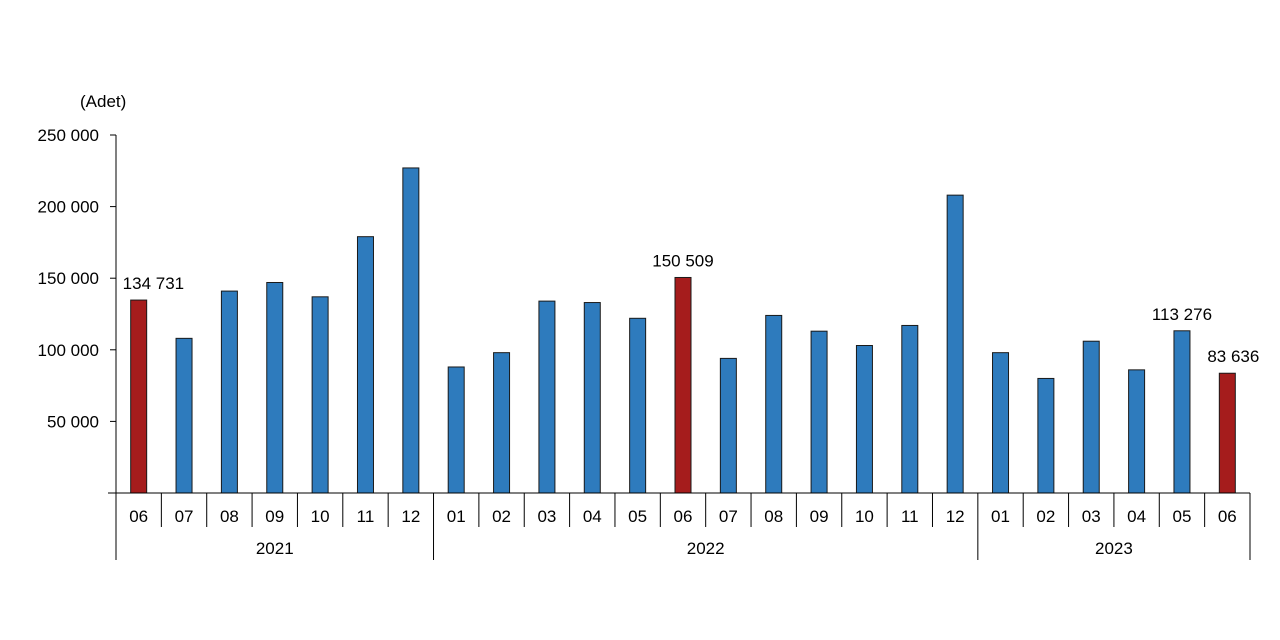 This screenshot has height=640, width=1280. Describe the element at coordinates (103, 101) in the screenshot. I see `unit-label: (Adet)` at that location.